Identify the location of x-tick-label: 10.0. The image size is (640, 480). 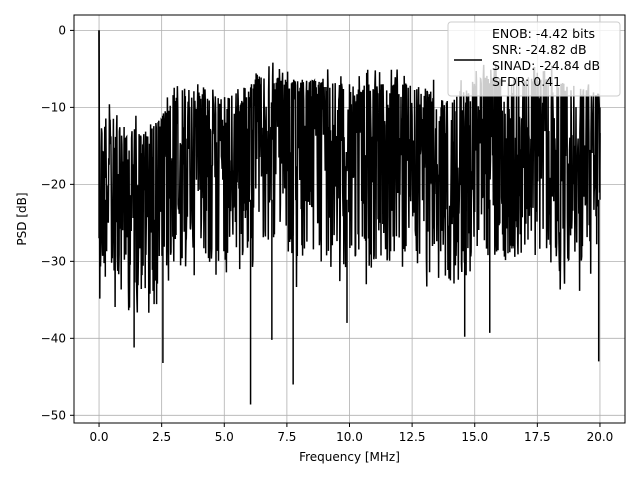
(349, 437).